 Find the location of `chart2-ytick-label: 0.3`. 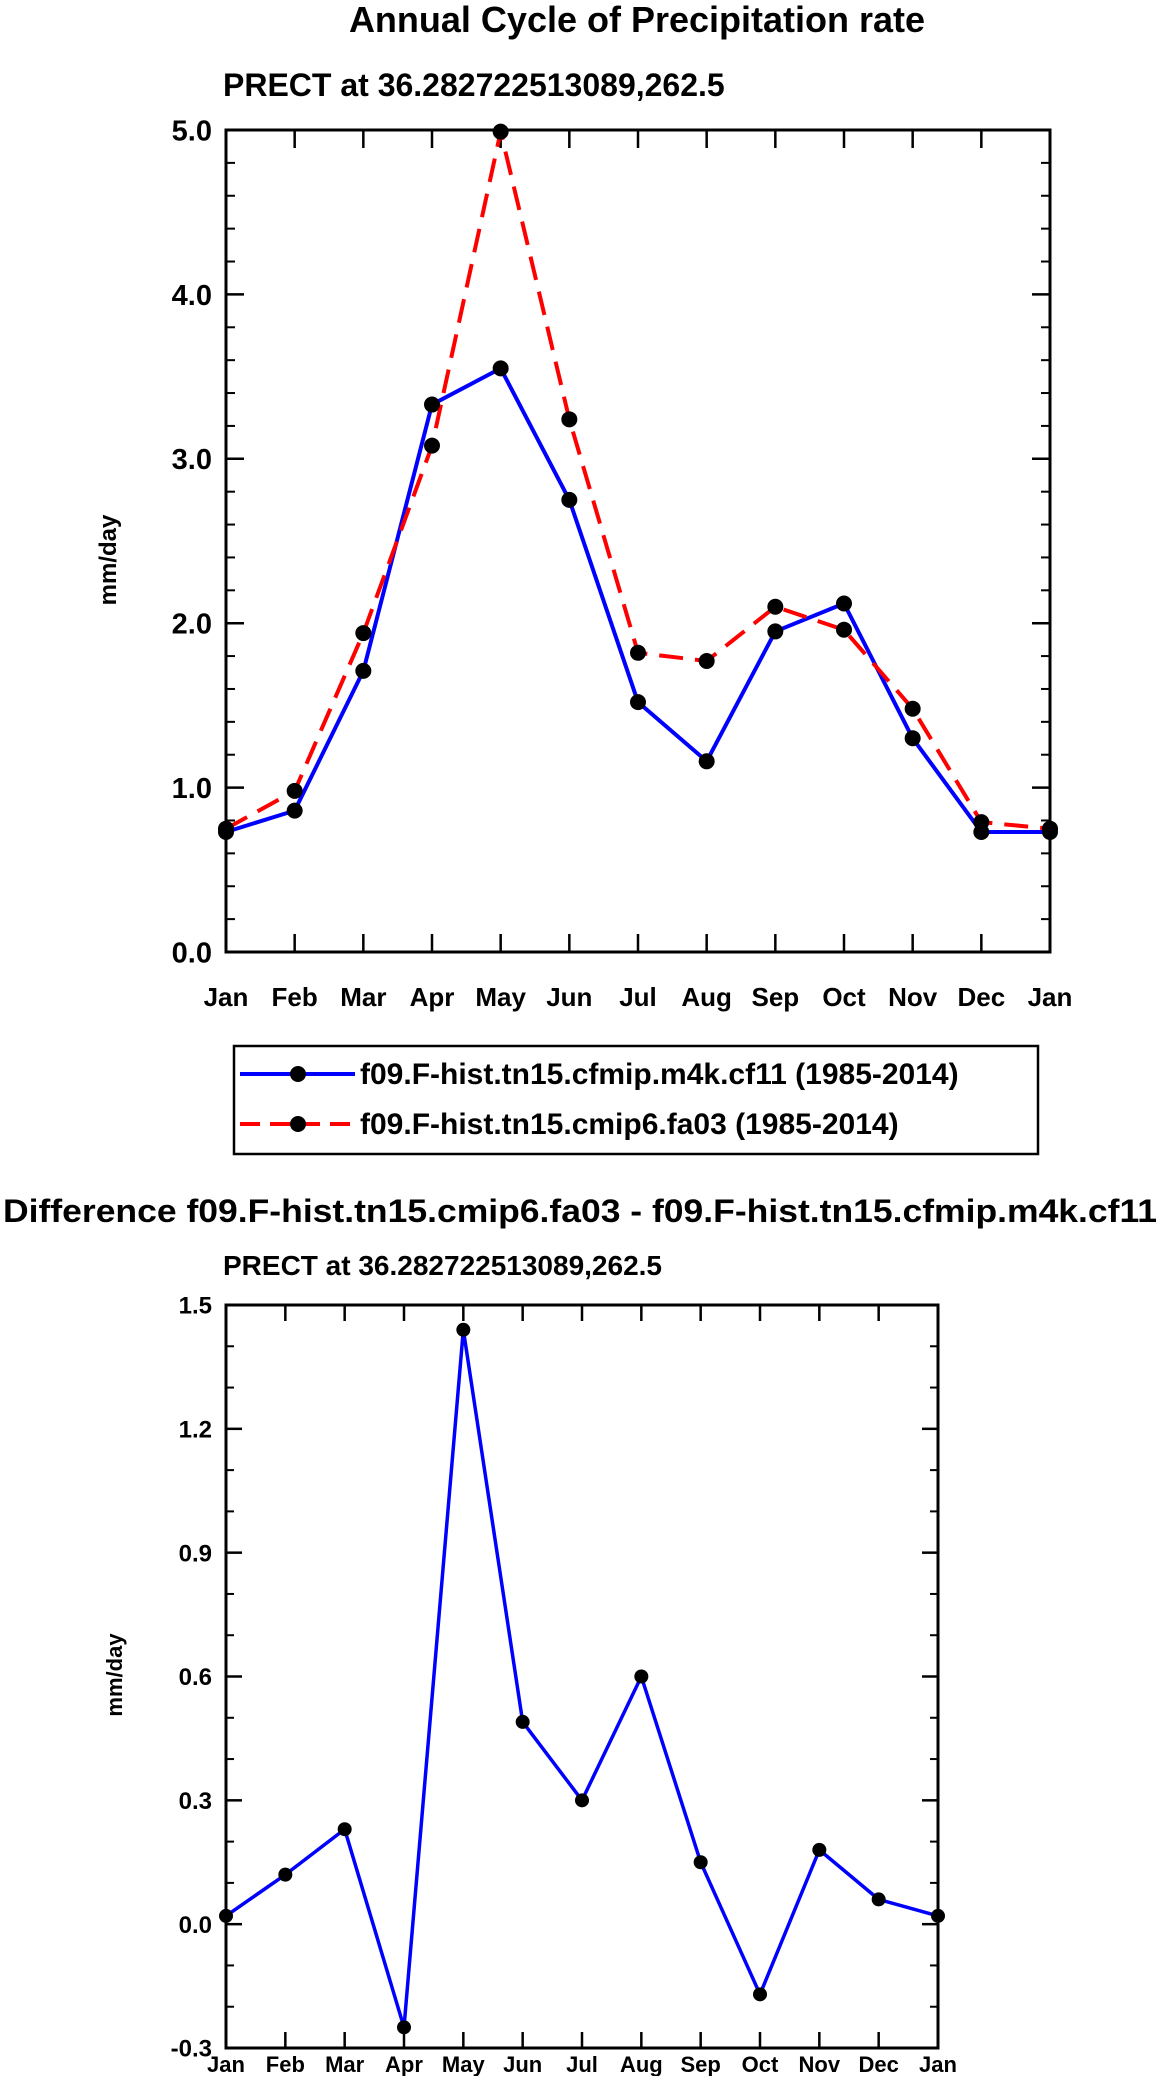

chart2-ytick-label: 0.3 is located at coordinates (195, 1801).